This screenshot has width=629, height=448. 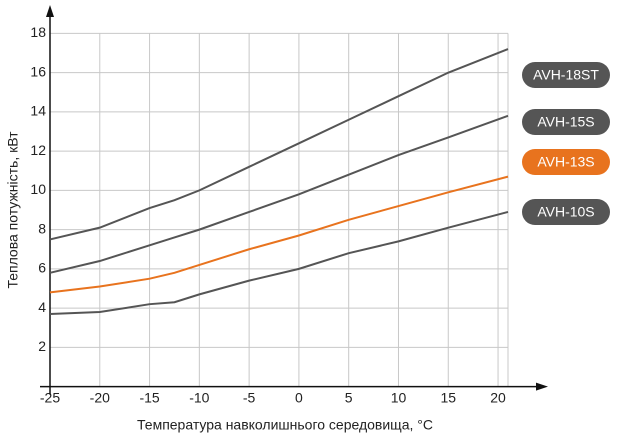 I want to click on y-tick-label: 10, so click(x=38, y=189).